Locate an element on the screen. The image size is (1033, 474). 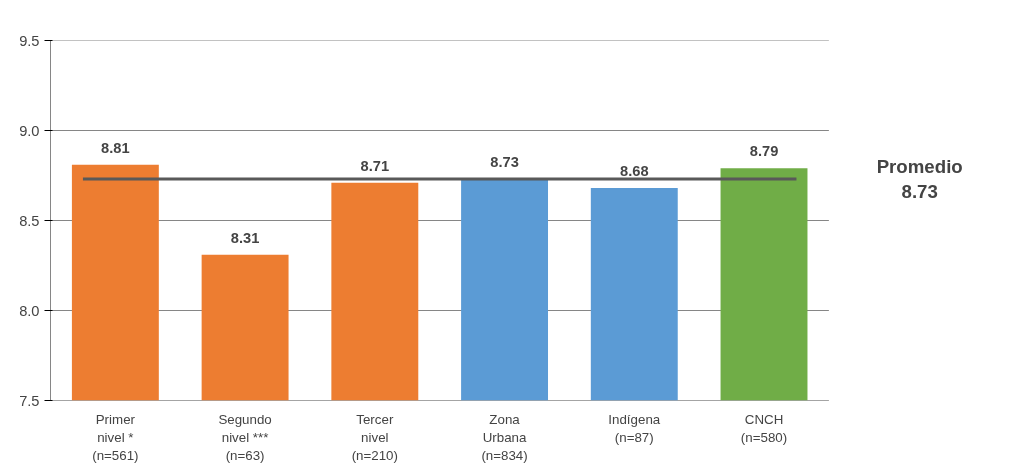
data-label: 8.68 is located at coordinates (634, 171).